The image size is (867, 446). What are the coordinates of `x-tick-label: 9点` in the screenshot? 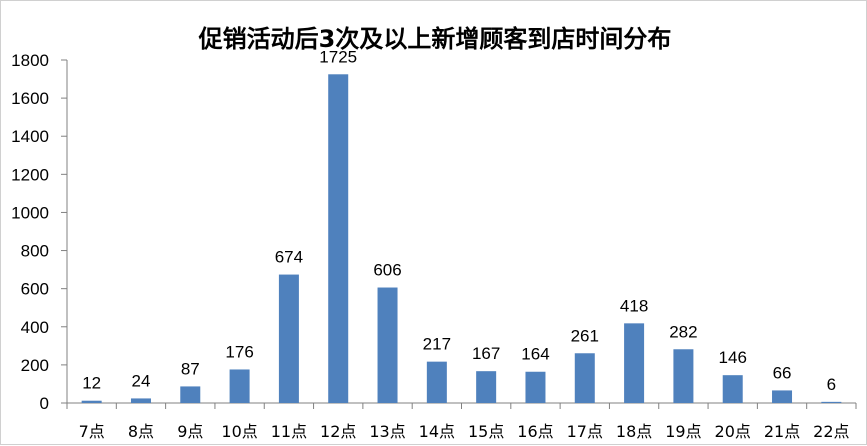 It's located at (190, 431).